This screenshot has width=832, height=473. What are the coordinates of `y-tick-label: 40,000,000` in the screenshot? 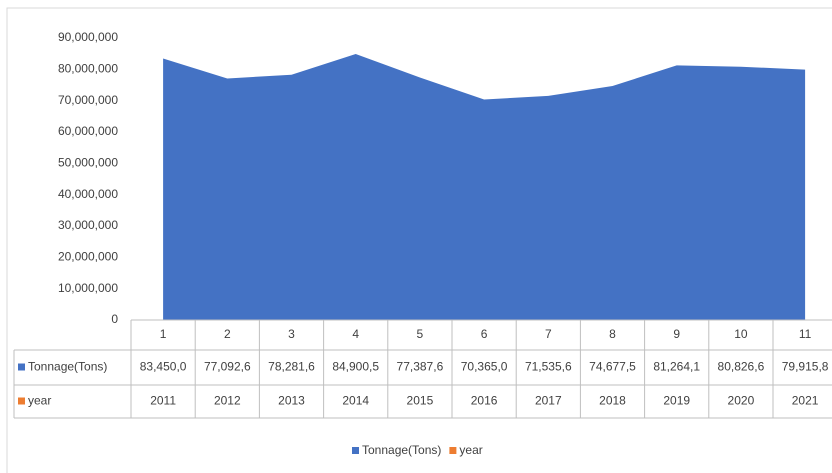 It's located at (88, 194).